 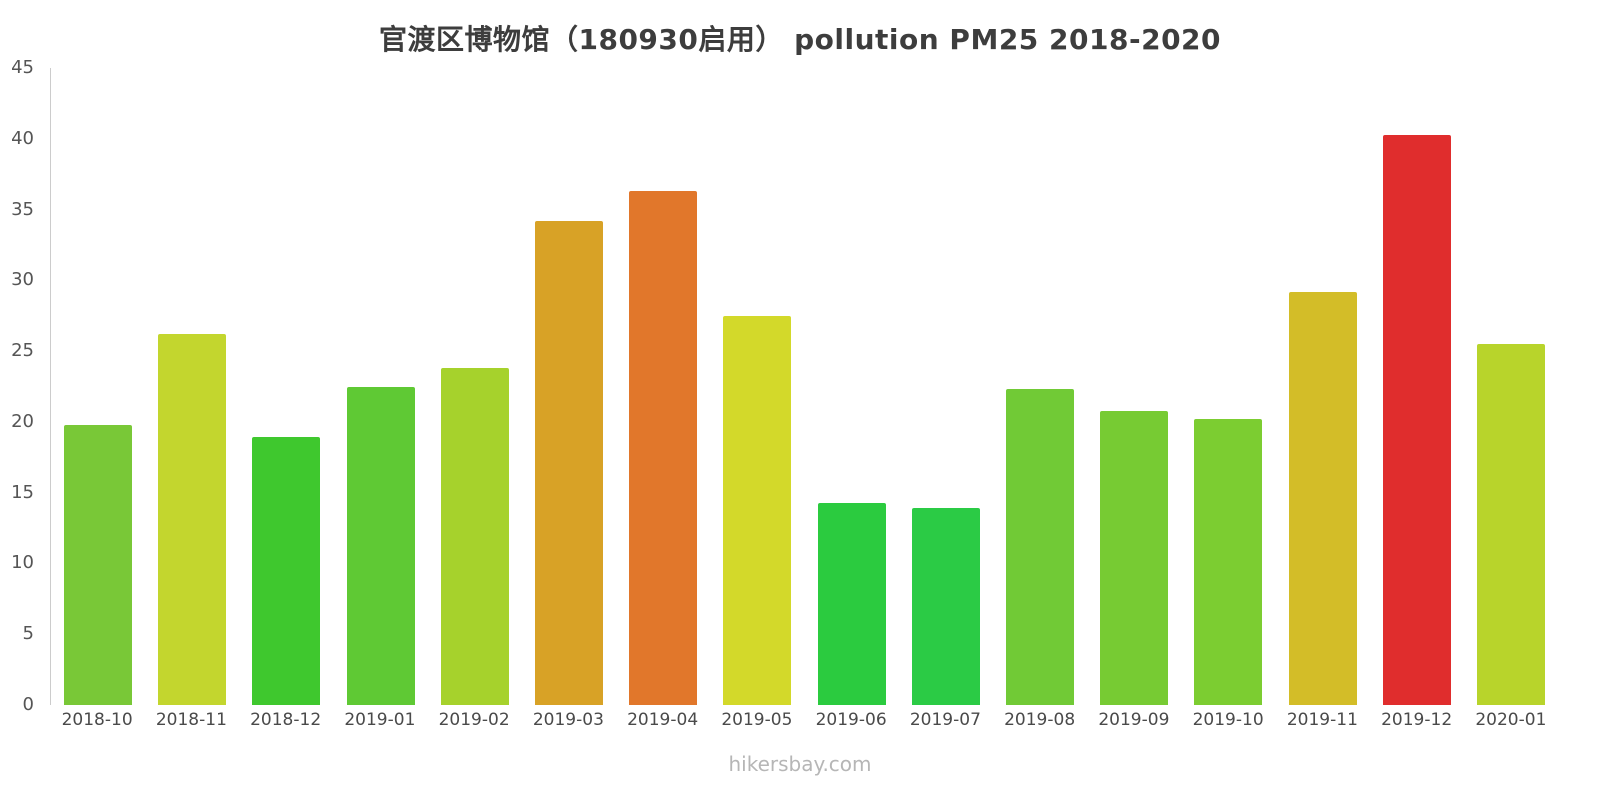 What do you see at coordinates (22, 563) in the screenshot?
I see `y-tick-label: 10` at bounding box center [22, 563].